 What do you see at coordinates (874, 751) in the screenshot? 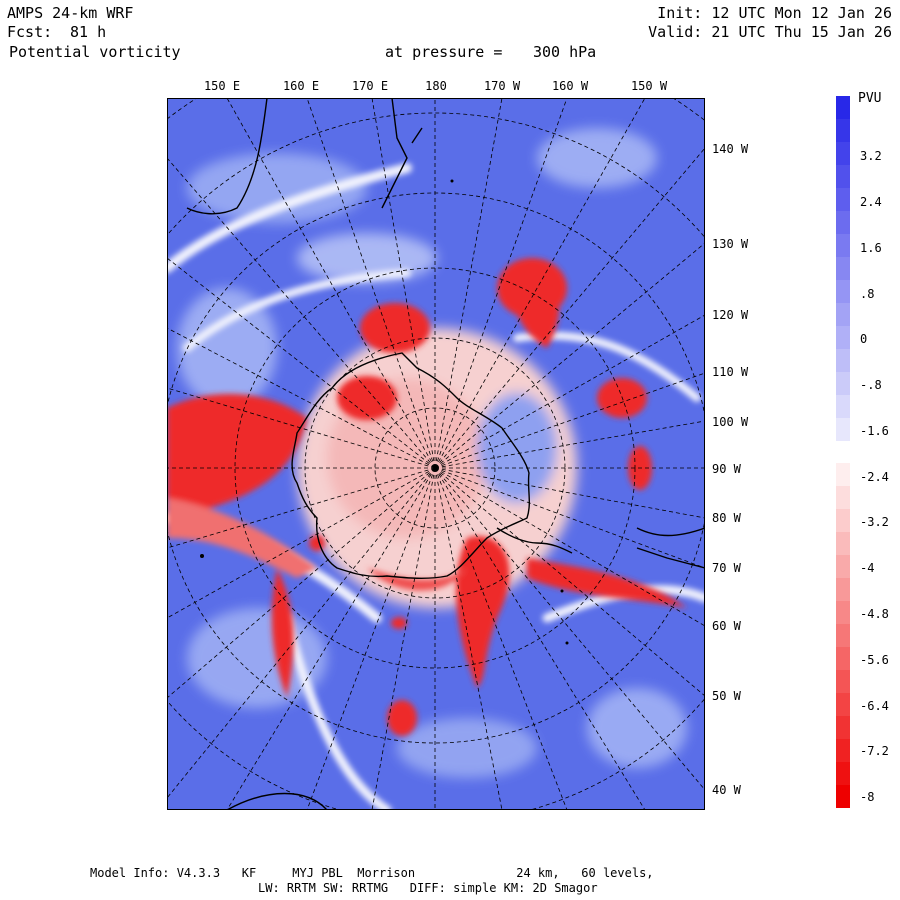
I see `colorbar-label: -7.2` at bounding box center [874, 751].